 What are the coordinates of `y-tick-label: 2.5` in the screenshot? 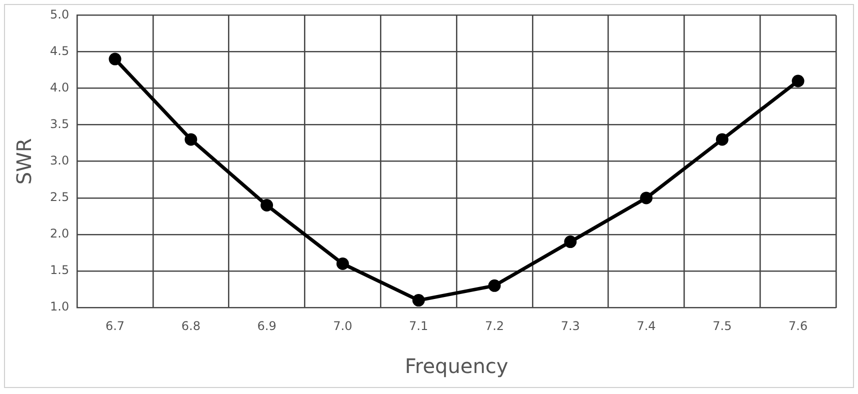 It's located at (60, 197).